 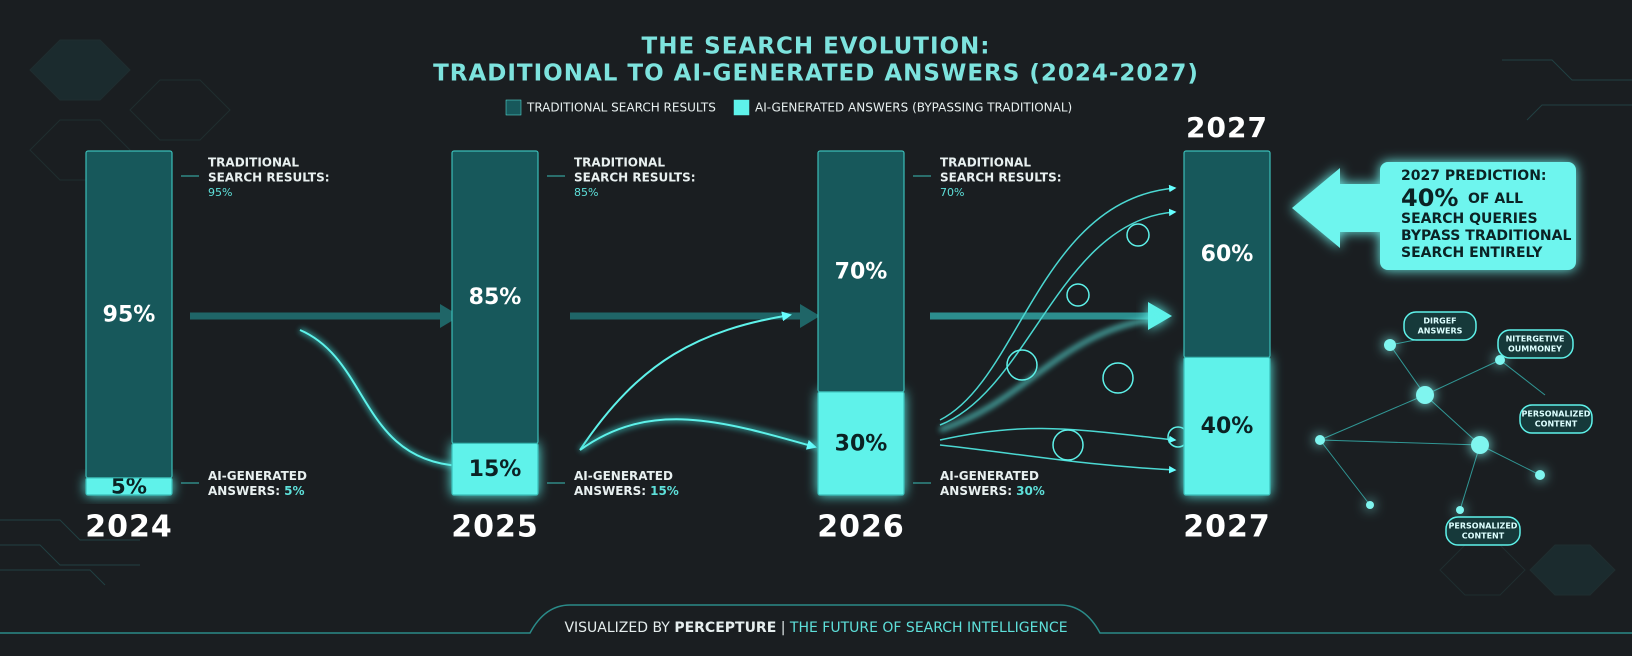 I want to click on side-label: ANSWERS: 30%, so click(x=992, y=491).